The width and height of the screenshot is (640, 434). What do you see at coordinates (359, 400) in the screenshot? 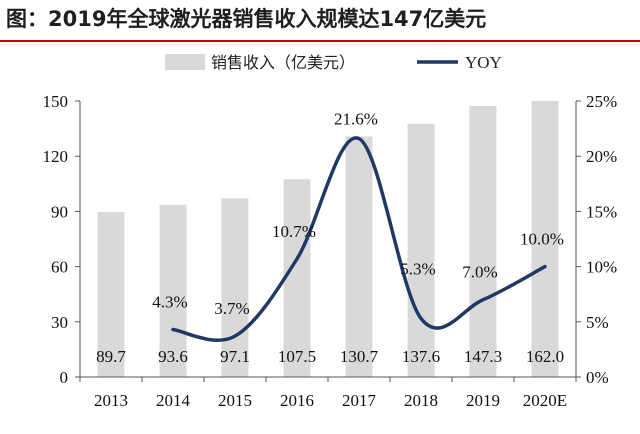
I see `x-tick-label-2017: 2017` at bounding box center [359, 400].